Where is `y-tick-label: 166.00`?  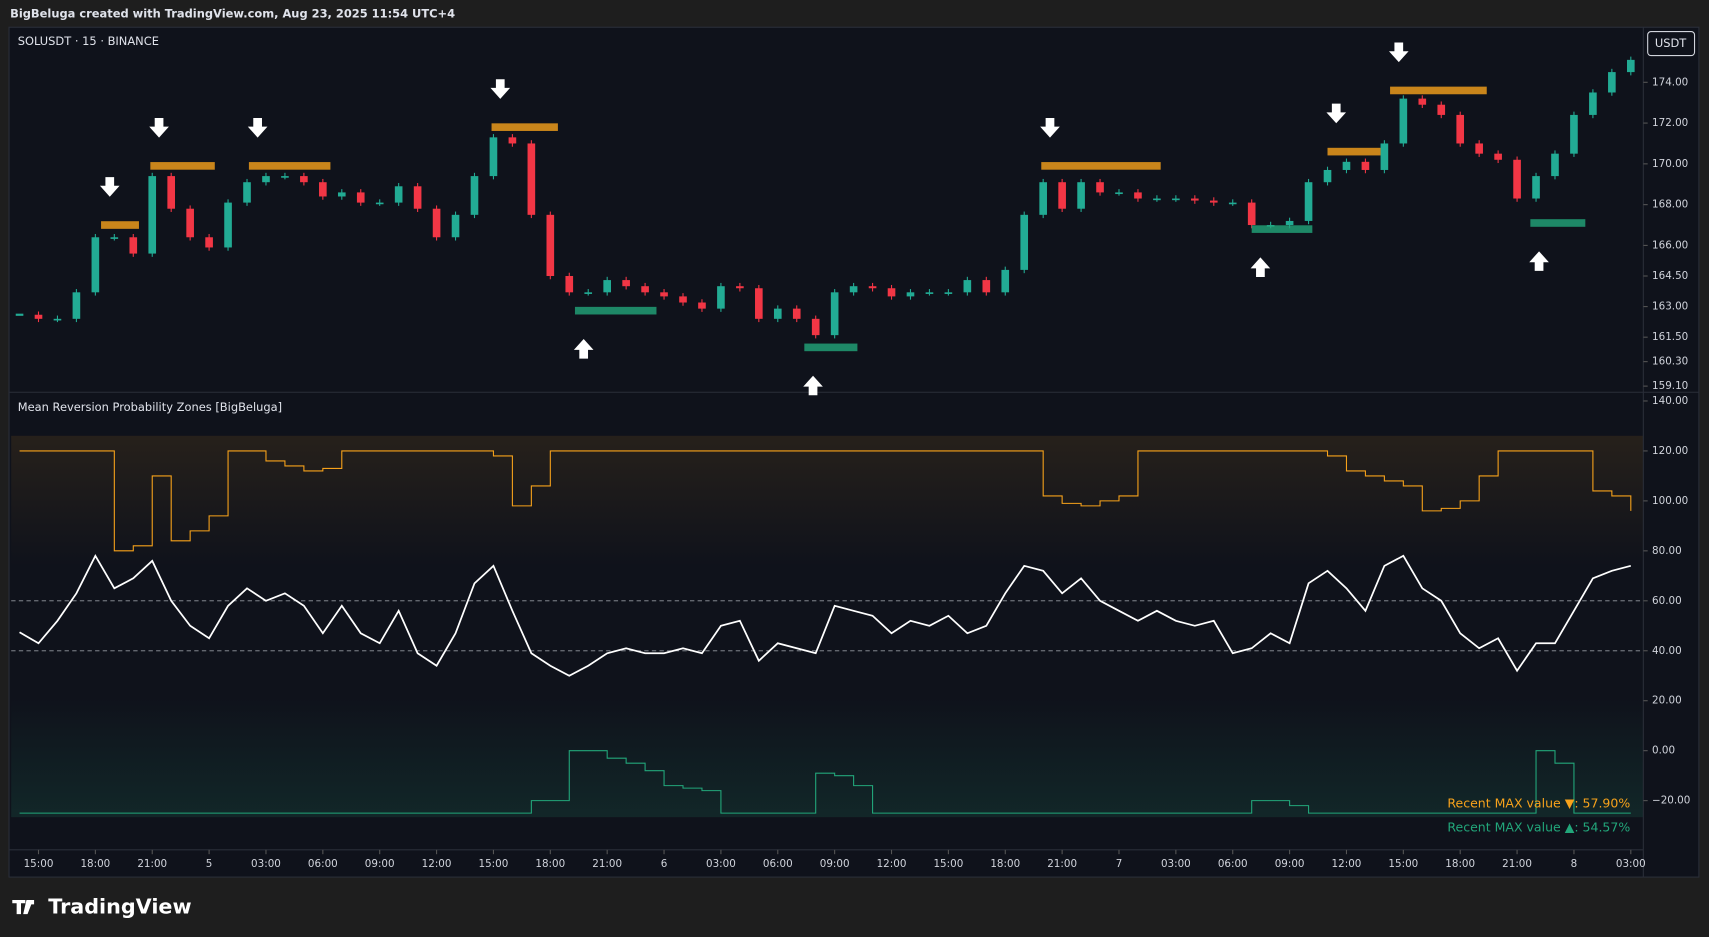 y-tick-label: 166.00 is located at coordinates (1670, 245).